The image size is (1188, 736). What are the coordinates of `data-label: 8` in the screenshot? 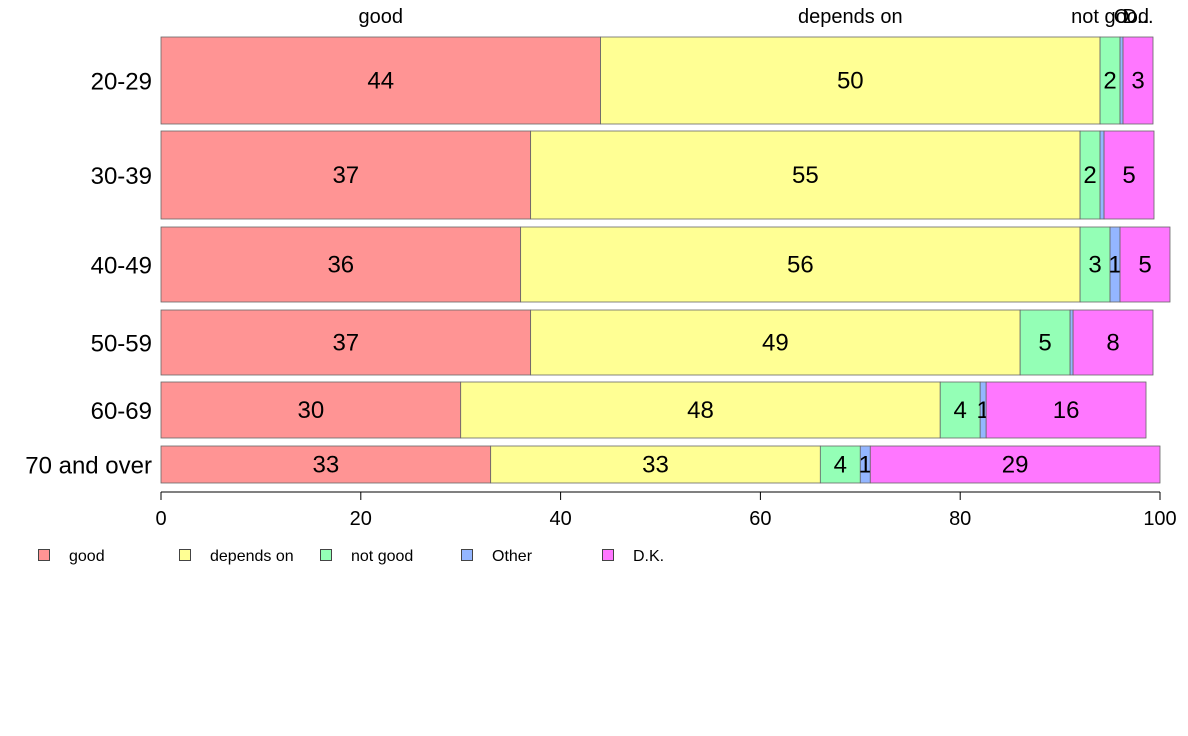 It's located at (1112, 343).